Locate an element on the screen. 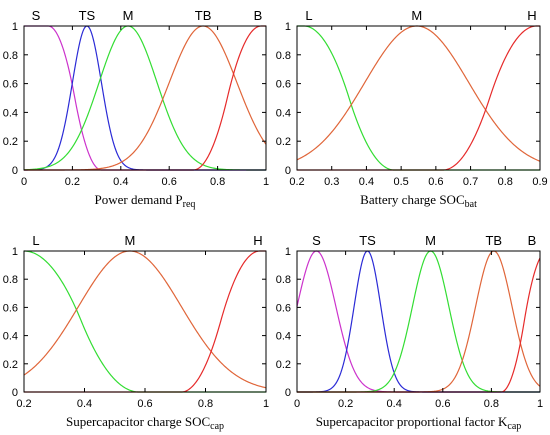  x-tick-label: 0.9 is located at coordinates (539, 182).